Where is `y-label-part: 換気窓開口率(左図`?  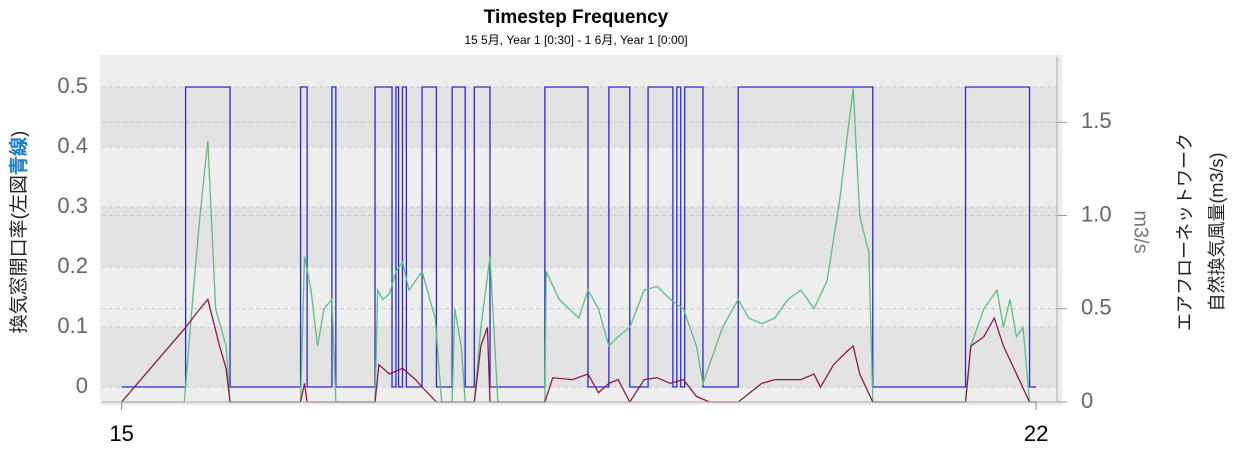 y-label-part: 換気窓開口率(左図 is located at coordinates (19, 254).